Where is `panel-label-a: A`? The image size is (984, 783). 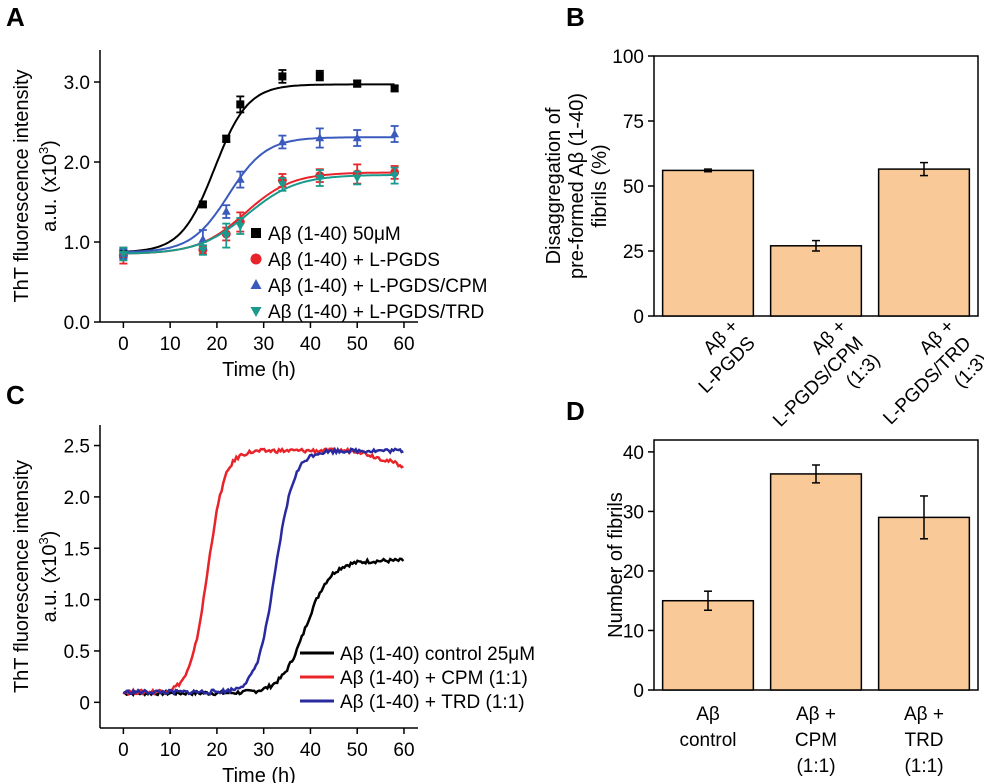 panel-label-a: A is located at coordinates (15, 17).